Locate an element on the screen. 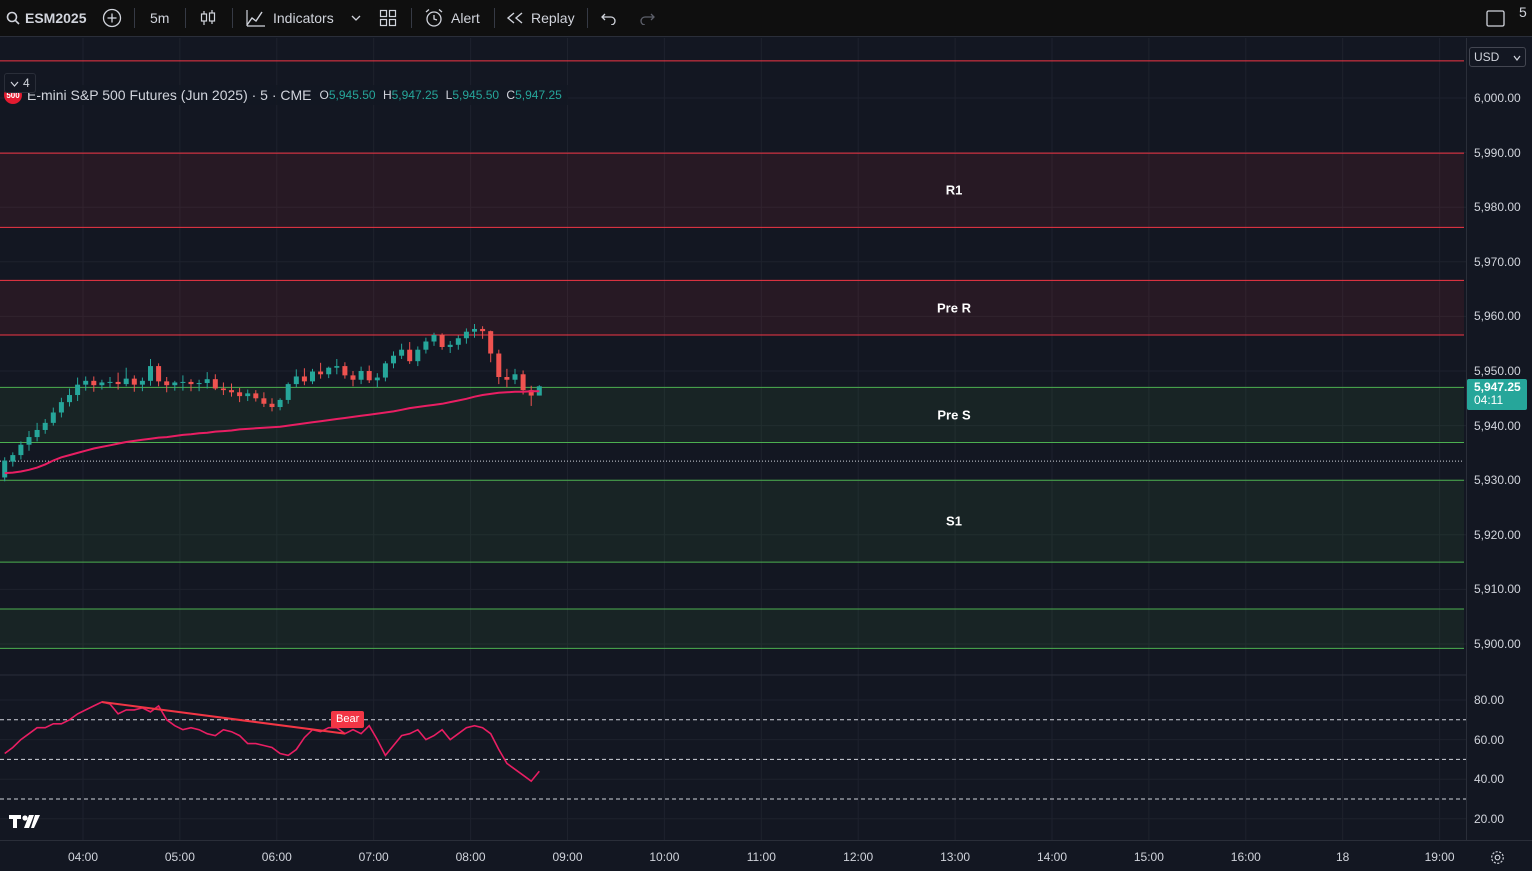 The width and height of the screenshot is (1532, 871). top-toolbar: ESM2025 5m Indicators Alert is located at coordinates (766, 18).